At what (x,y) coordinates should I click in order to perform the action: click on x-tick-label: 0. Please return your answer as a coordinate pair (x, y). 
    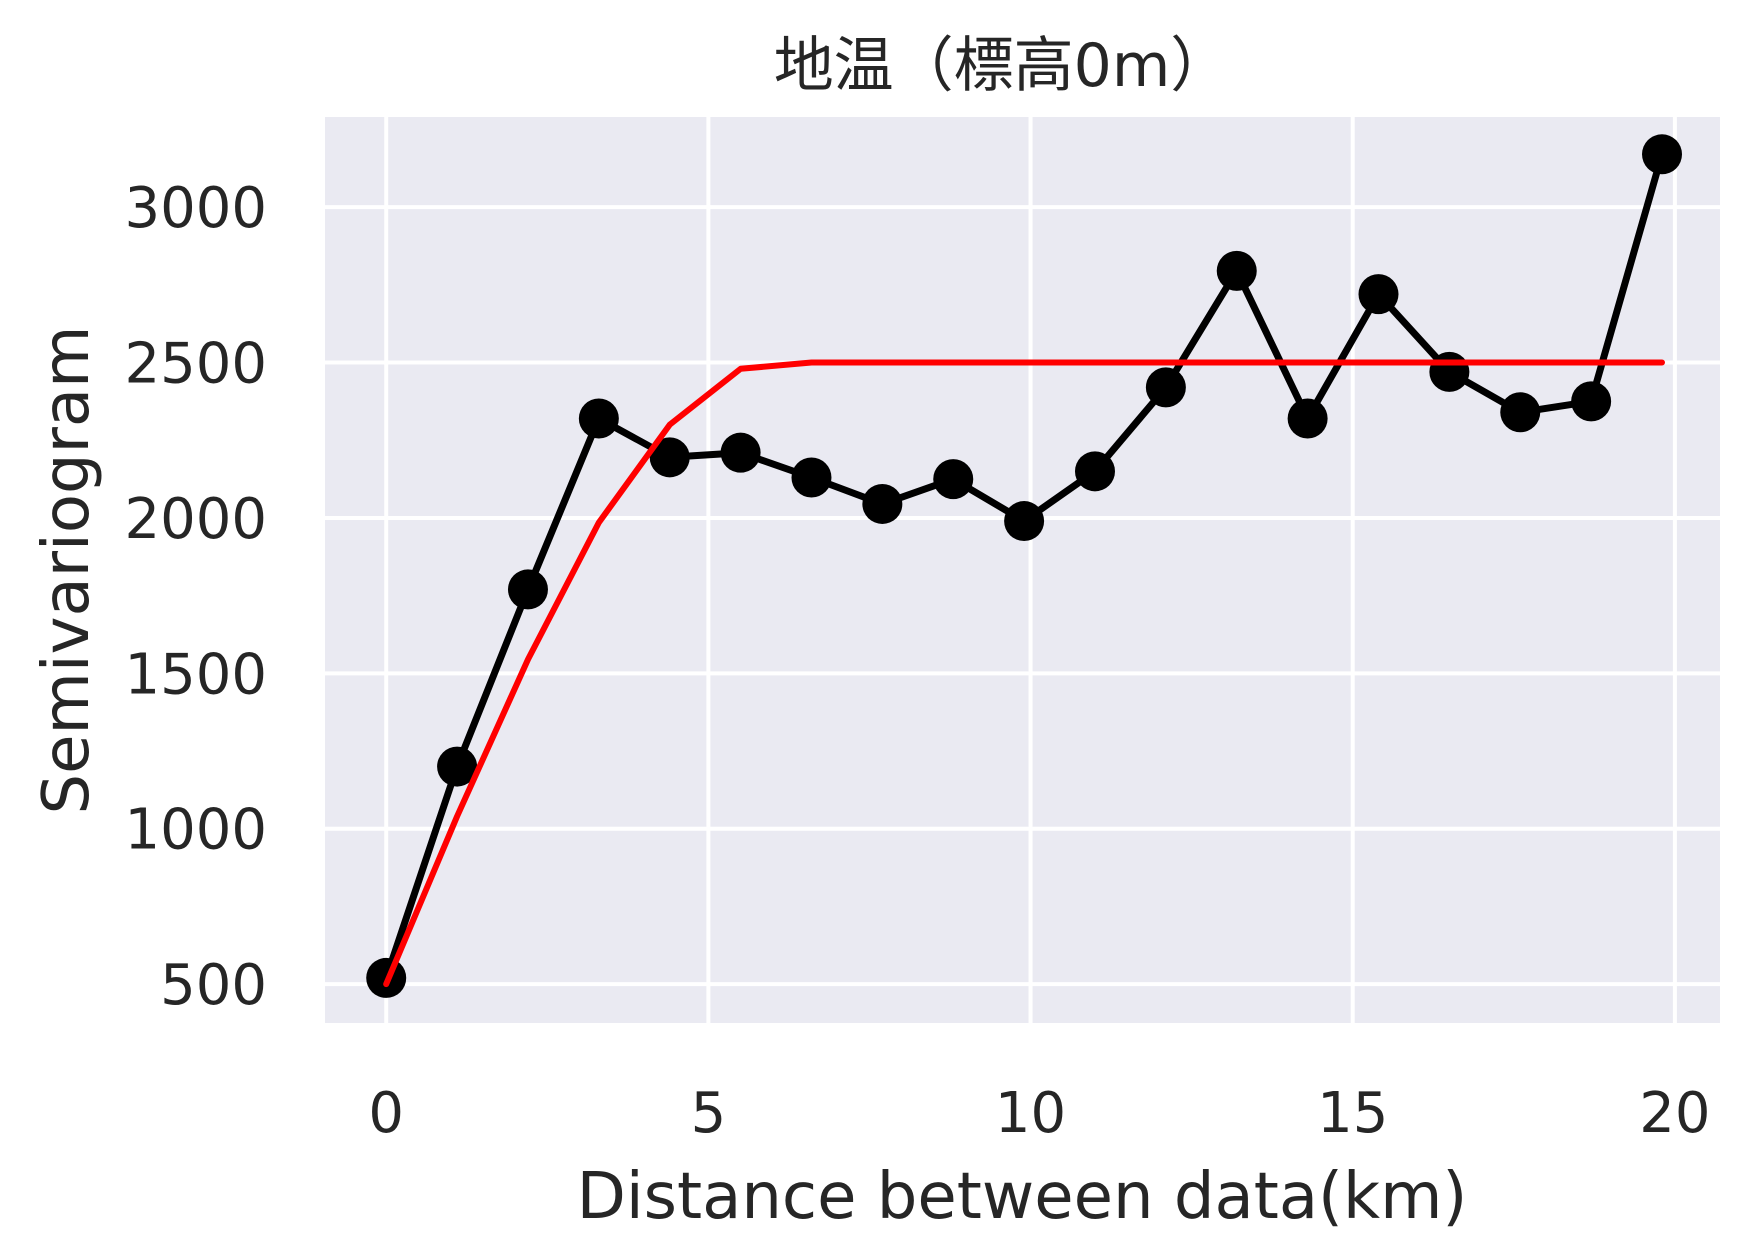
    Looking at the image, I should click on (386, 1113).